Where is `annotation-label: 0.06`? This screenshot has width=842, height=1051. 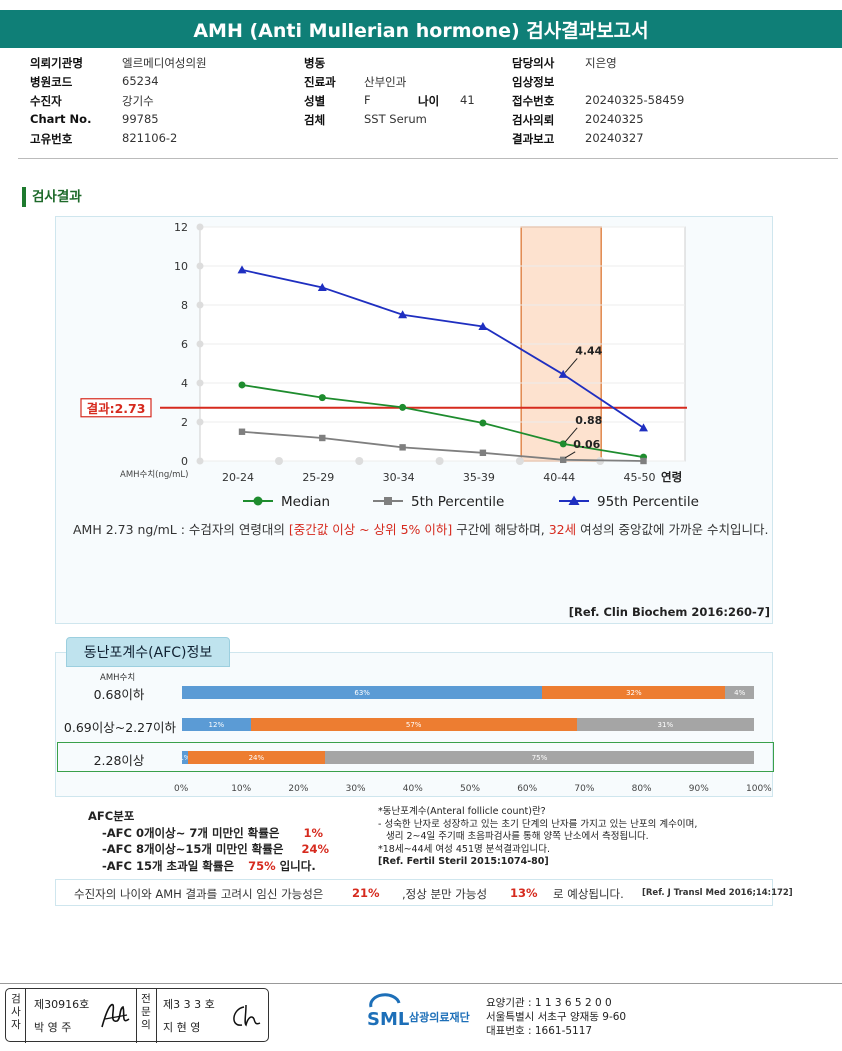 annotation-label: 0.06 is located at coordinates (586, 444).